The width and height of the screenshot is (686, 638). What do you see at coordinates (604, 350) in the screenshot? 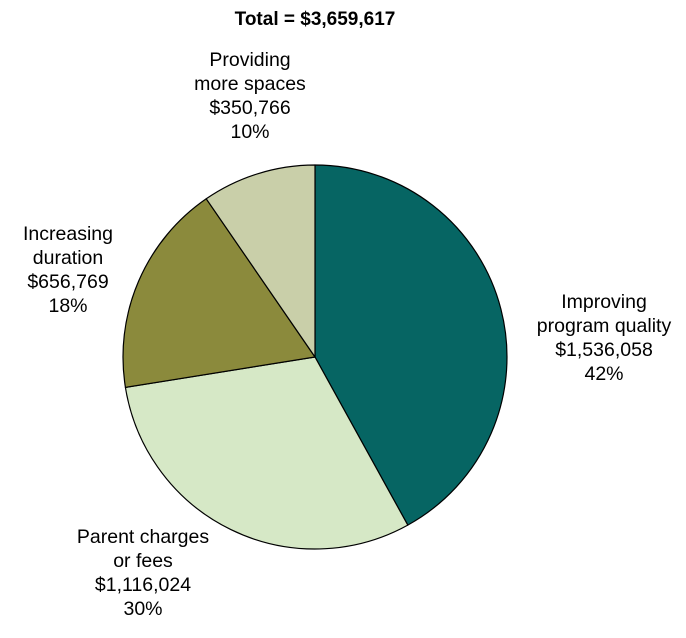
I see `slice-label-line: $1,536,058` at bounding box center [604, 350].